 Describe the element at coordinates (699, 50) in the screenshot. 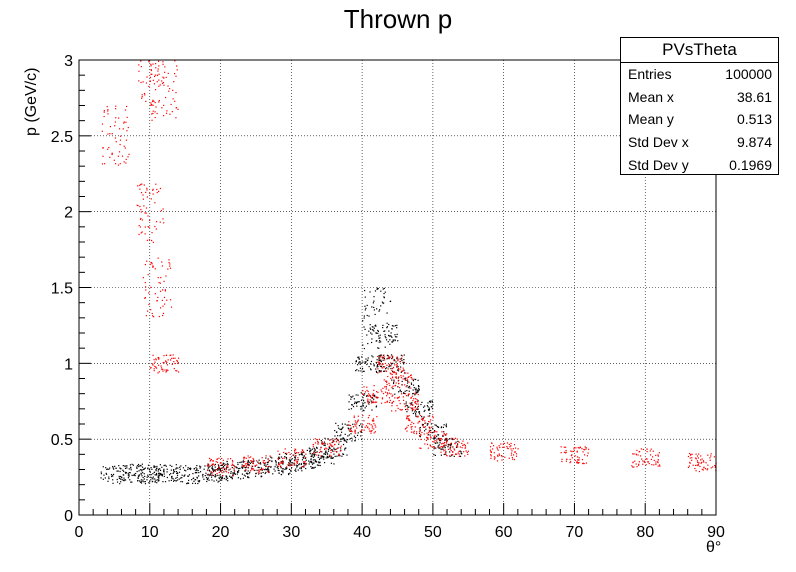

I see `stats-title: PVsTheta` at that location.